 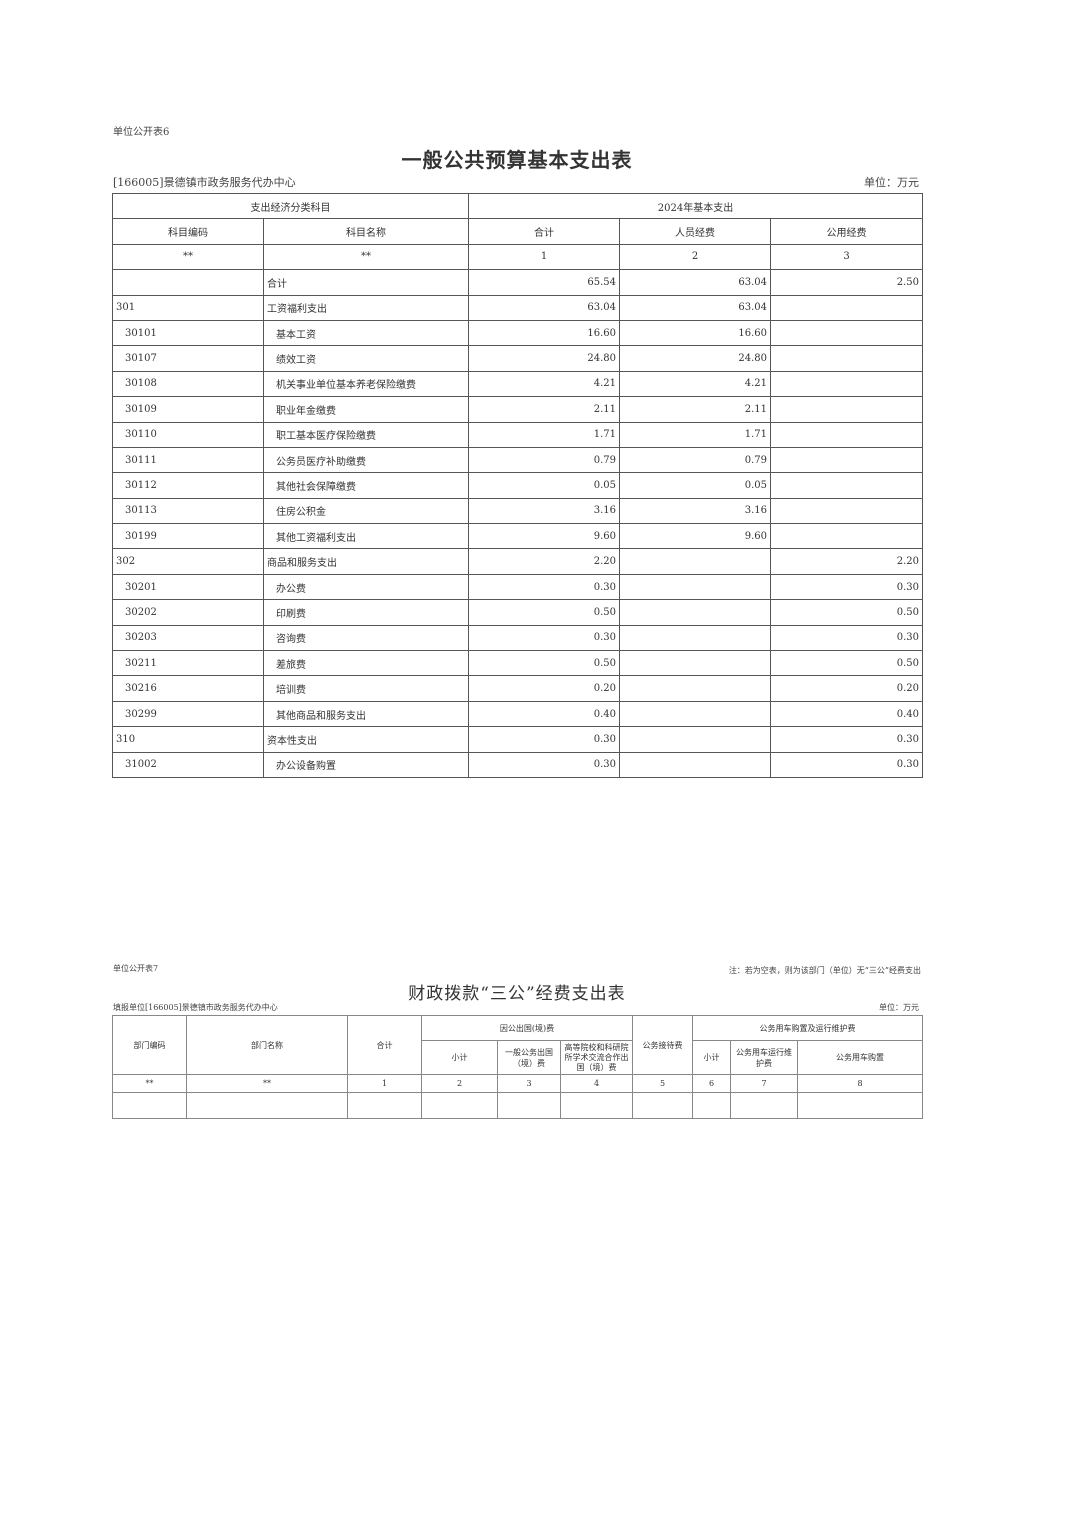 I want to click on column-header: 部门名称, so click(x=267, y=1045).